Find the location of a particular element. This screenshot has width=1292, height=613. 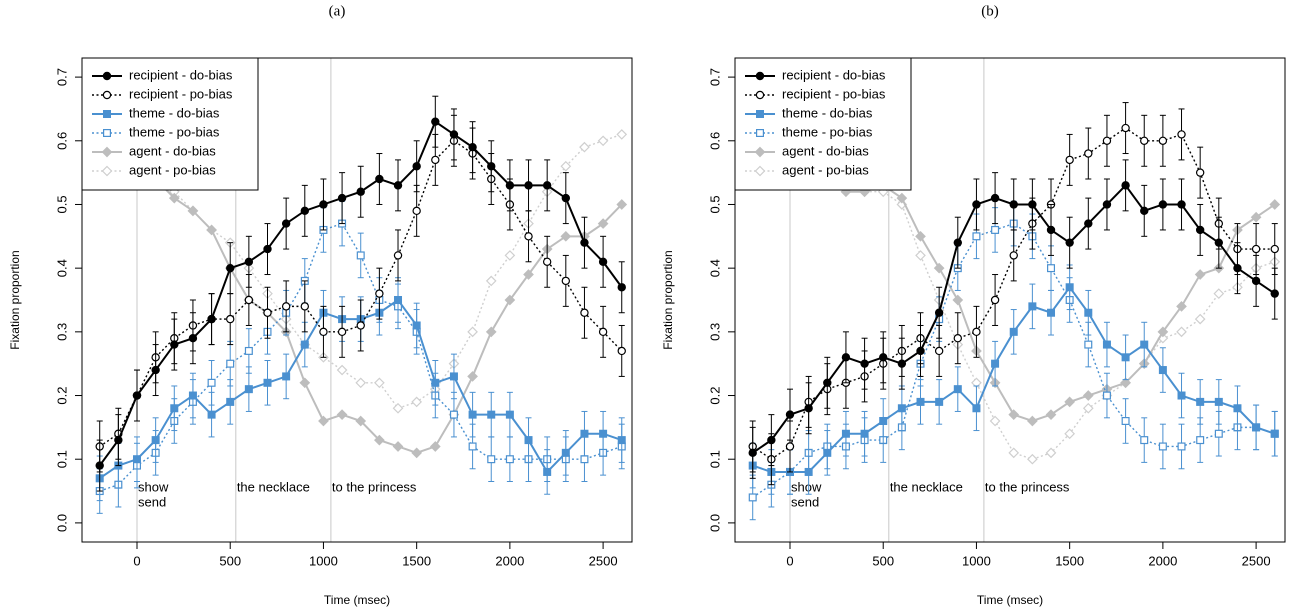

y-tick-label: 0.2 is located at coordinates (61, 395).